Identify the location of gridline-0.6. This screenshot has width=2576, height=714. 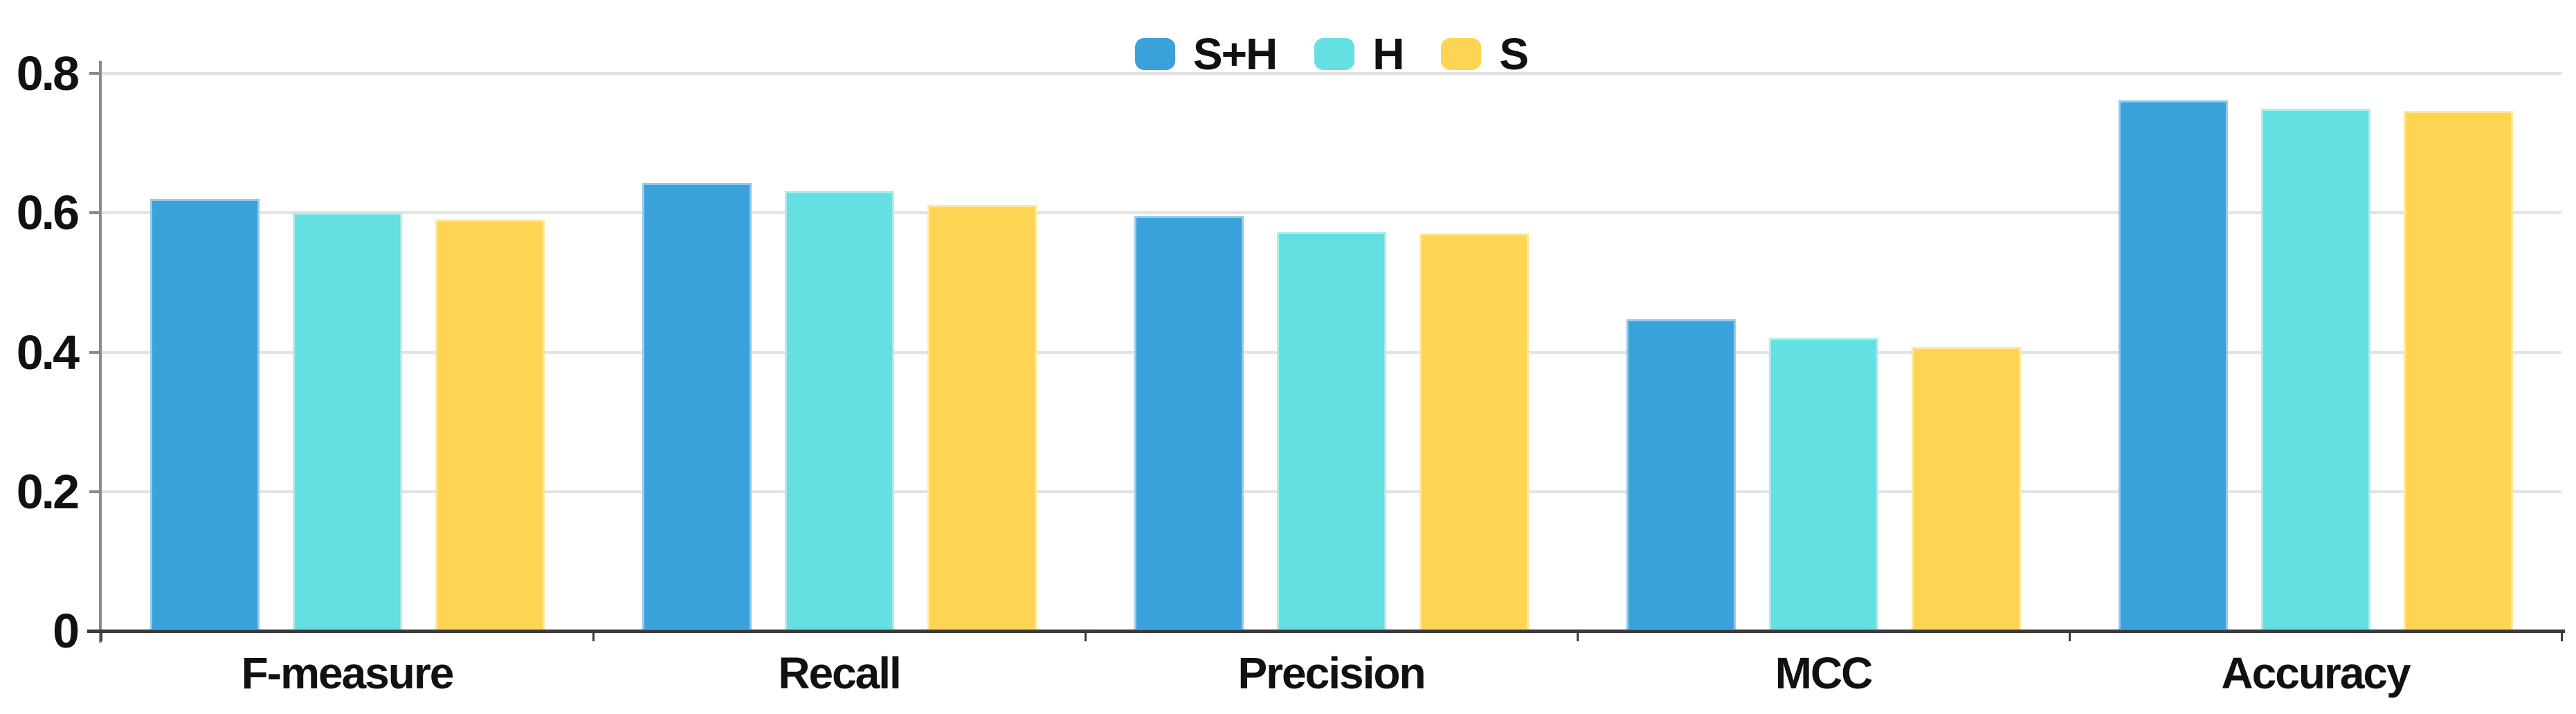
(1331, 213).